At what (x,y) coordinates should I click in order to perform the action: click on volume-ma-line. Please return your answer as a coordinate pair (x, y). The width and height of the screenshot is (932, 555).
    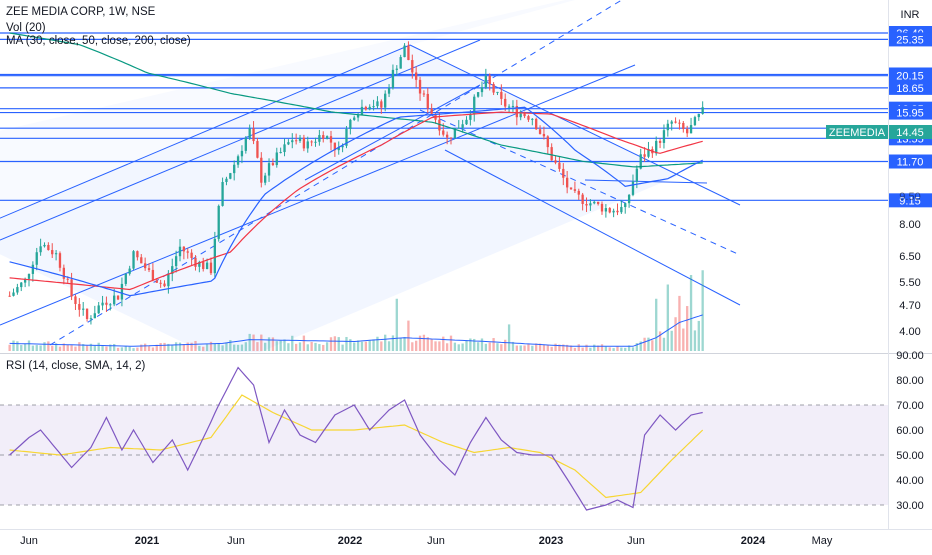
    Looking at the image, I should click on (356, 330).